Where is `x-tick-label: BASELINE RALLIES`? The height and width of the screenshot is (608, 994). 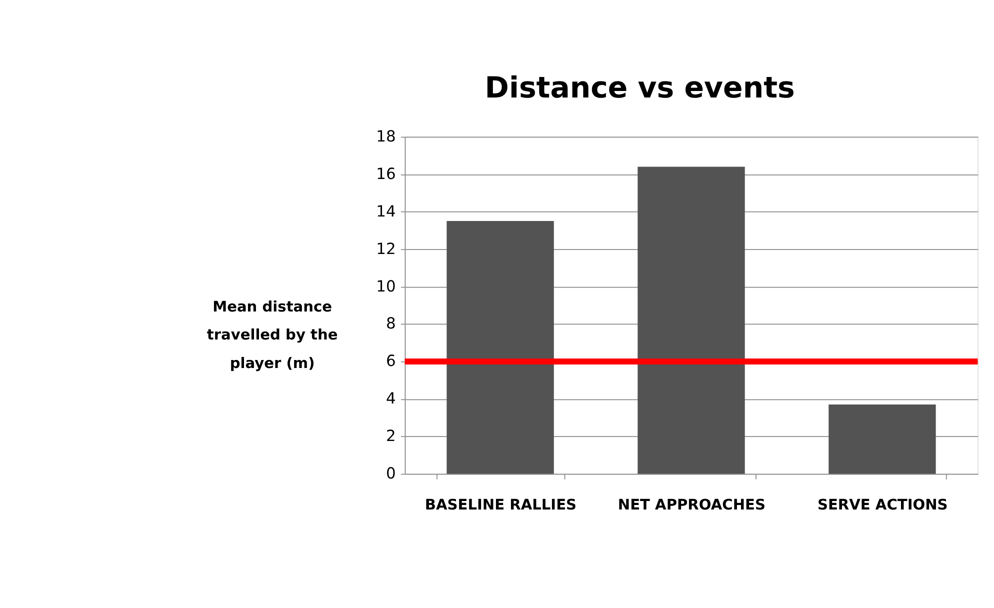 x-tick-label: BASELINE RALLIES is located at coordinates (500, 505).